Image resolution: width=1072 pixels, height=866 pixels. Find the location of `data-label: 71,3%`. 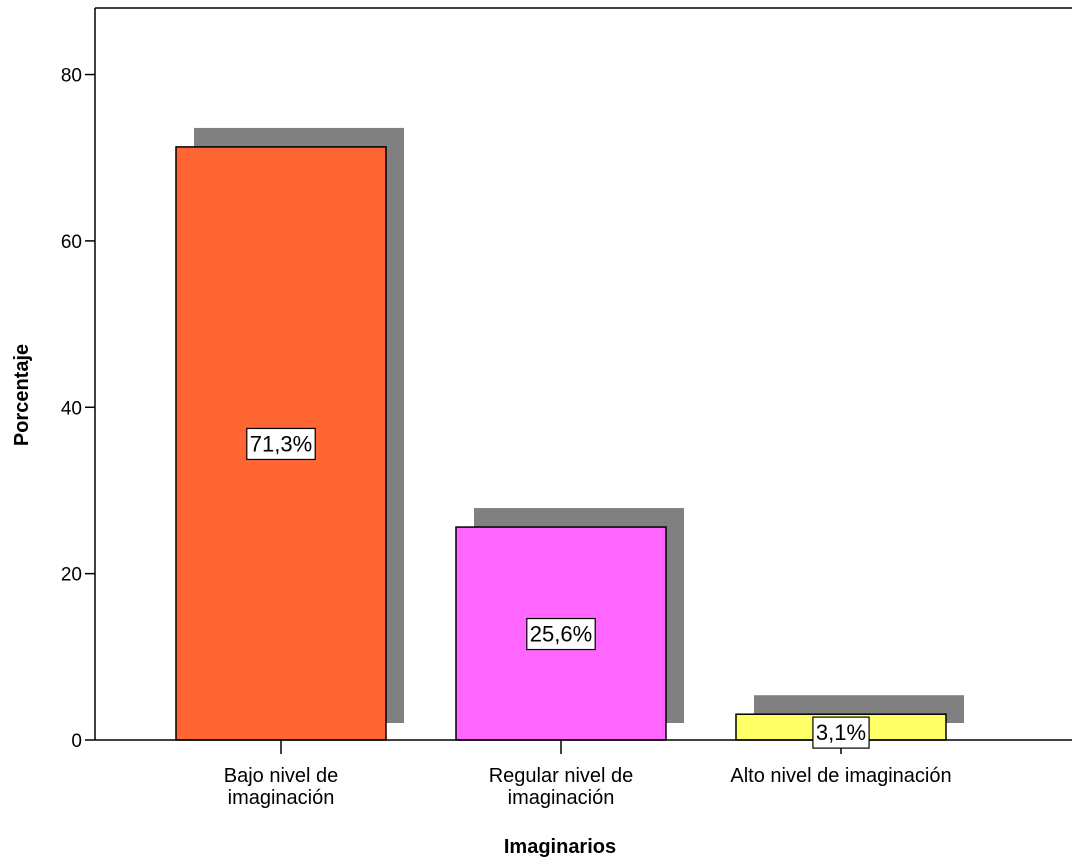

data-label: 71,3% is located at coordinates (281, 443).